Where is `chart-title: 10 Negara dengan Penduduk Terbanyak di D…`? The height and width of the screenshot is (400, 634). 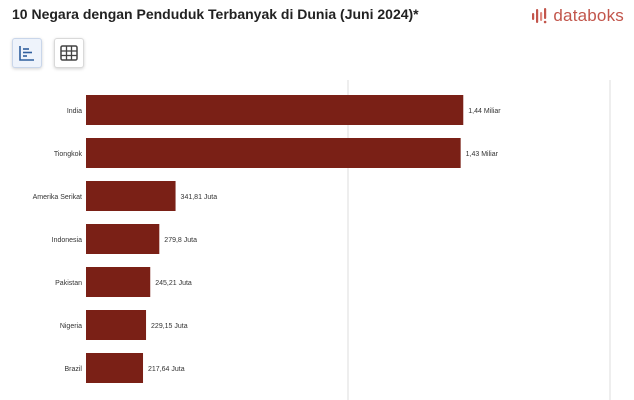 chart-title: 10 Negara dengan Penduduk Terbanyak di D… is located at coordinates (215, 14).